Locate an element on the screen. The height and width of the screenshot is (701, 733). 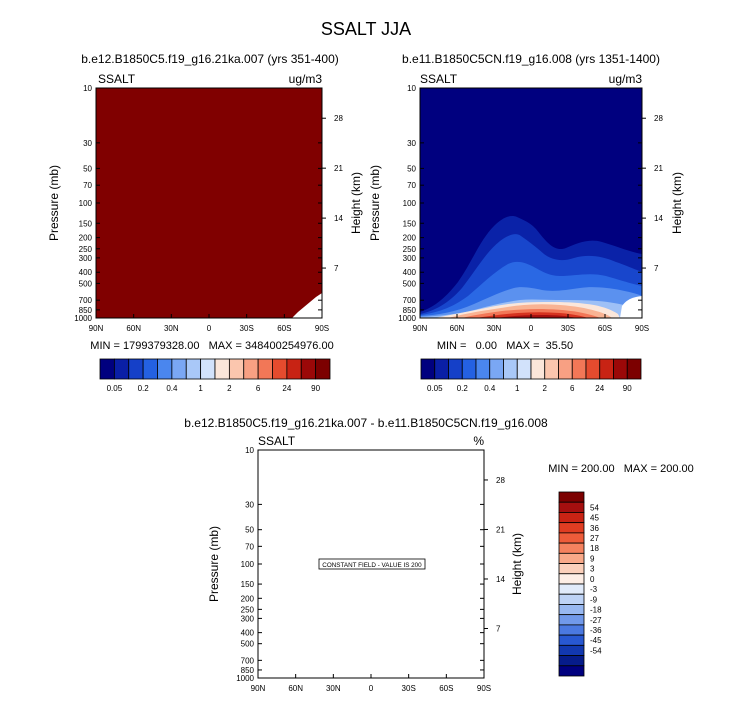
panel-left-field-fill is located at coordinates (209, 203).